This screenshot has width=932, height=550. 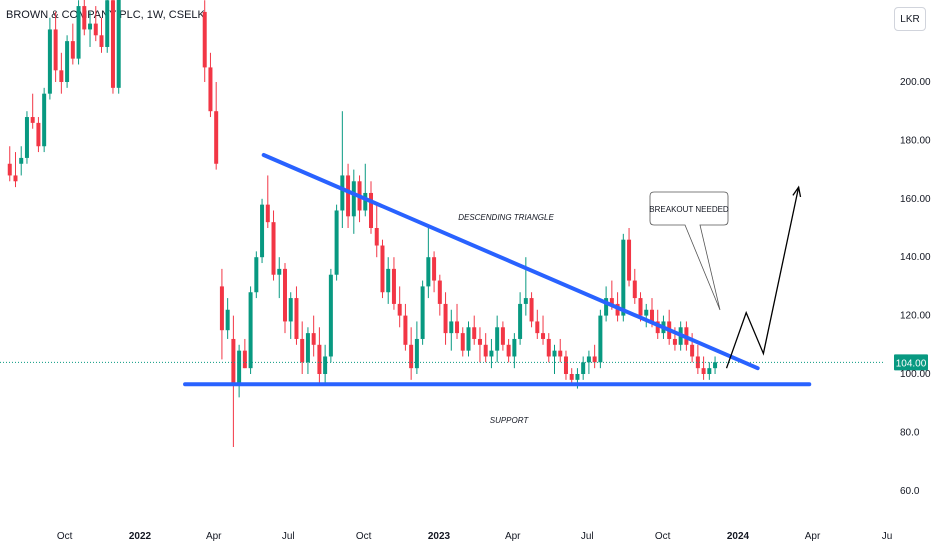 What do you see at coordinates (214, 536) in the screenshot?
I see `x-tick-label: Apr` at bounding box center [214, 536].